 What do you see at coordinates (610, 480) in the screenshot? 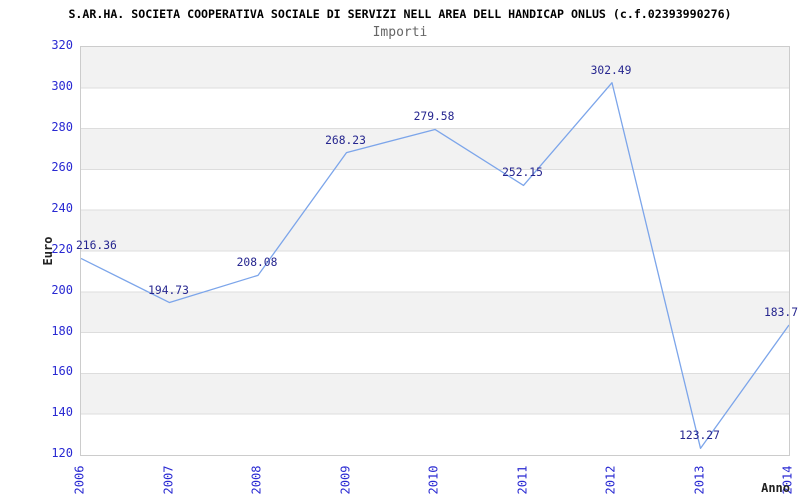
I see `x-tick-label: 2012` at bounding box center [610, 480].